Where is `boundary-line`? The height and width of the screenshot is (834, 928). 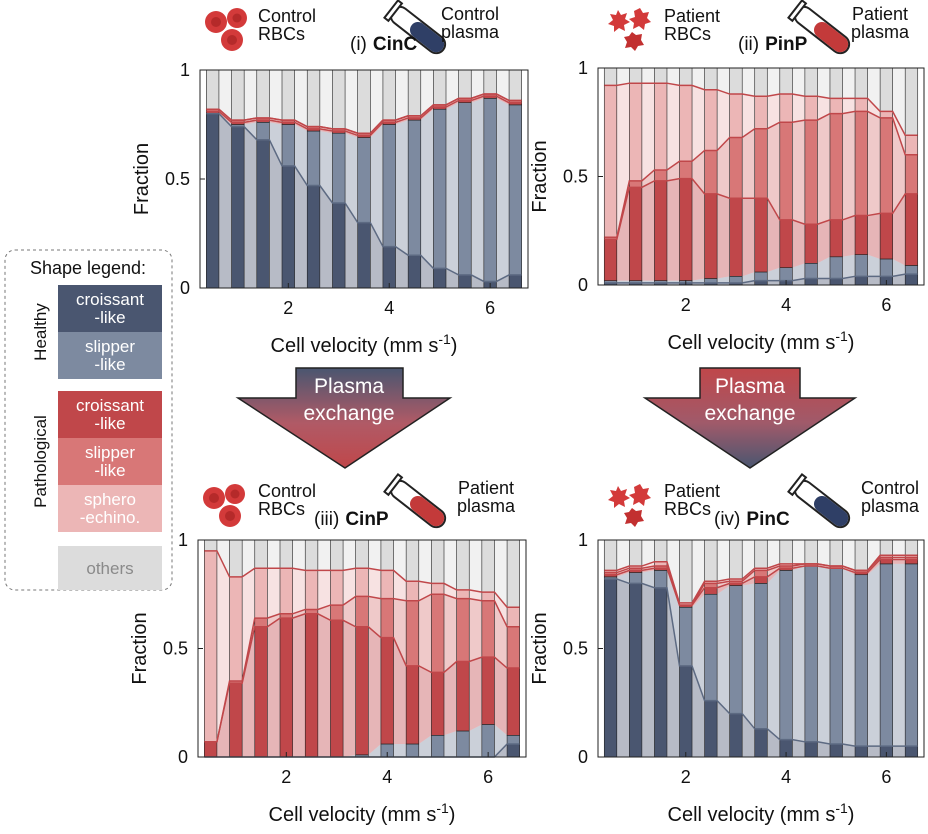
boundary-line is located at coordinates (362, 579).